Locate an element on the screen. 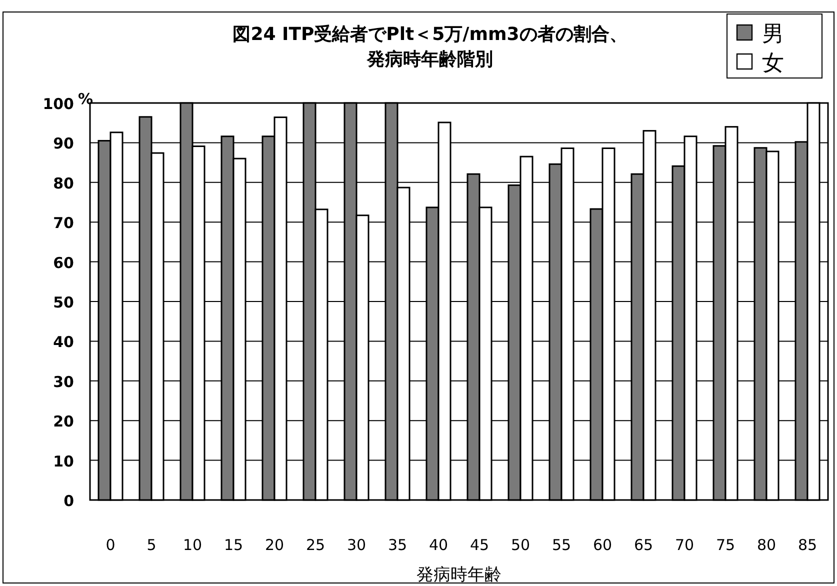  x-tick-label: 75 is located at coordinates (726, 545).